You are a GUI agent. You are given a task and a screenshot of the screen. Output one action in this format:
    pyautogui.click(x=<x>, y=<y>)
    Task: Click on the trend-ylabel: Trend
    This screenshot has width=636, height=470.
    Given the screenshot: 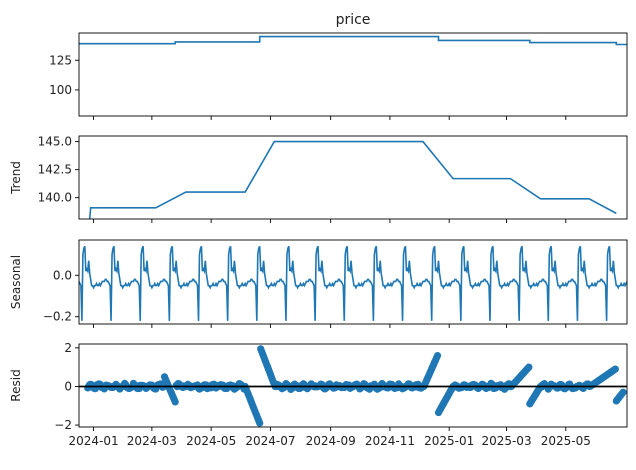 What is the action you would take?
    pyautogui.click(x=16, y=178)
    